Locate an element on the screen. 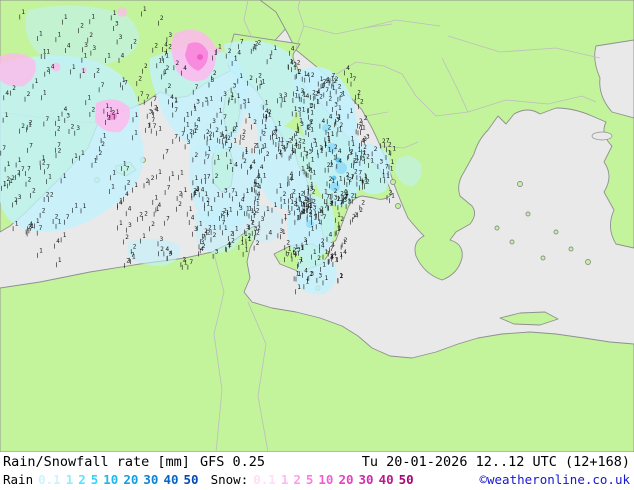 The width and height of the screenshot is (634, 490). scale-value: 50 is located at coordinates (406, 479).